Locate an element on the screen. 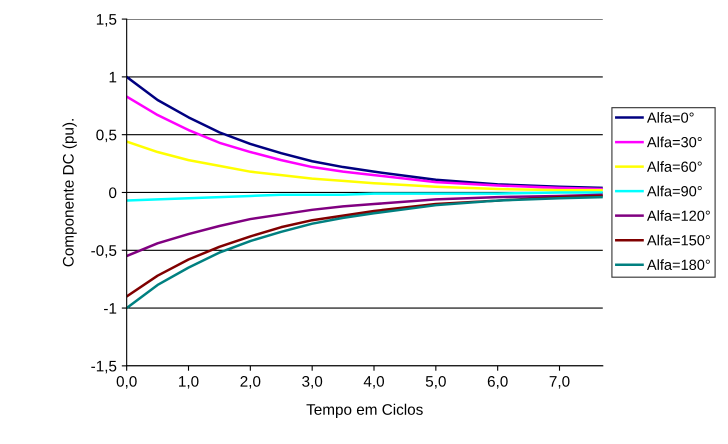  legend-label: Alfa=0° is located at coordinates (670, 117).